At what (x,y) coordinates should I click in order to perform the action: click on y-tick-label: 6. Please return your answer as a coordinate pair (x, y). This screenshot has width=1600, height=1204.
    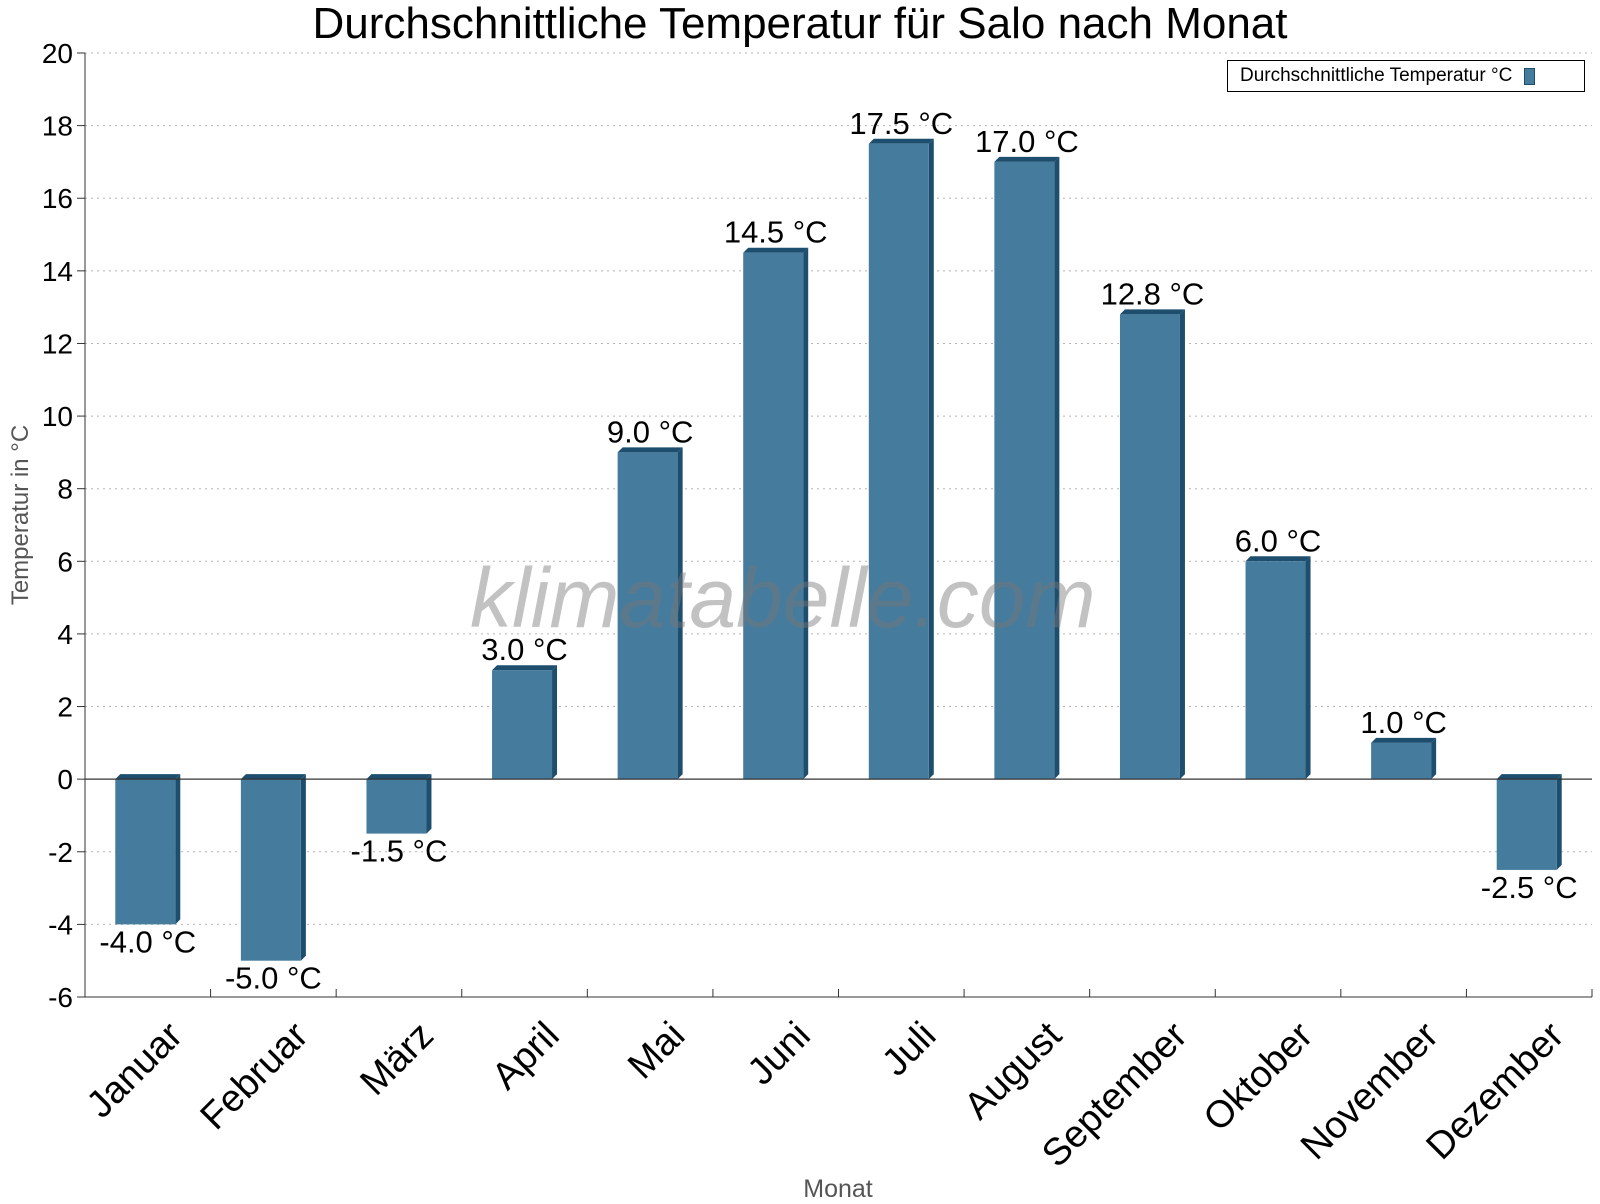
    Looking at the image, I should click on (65, 561).